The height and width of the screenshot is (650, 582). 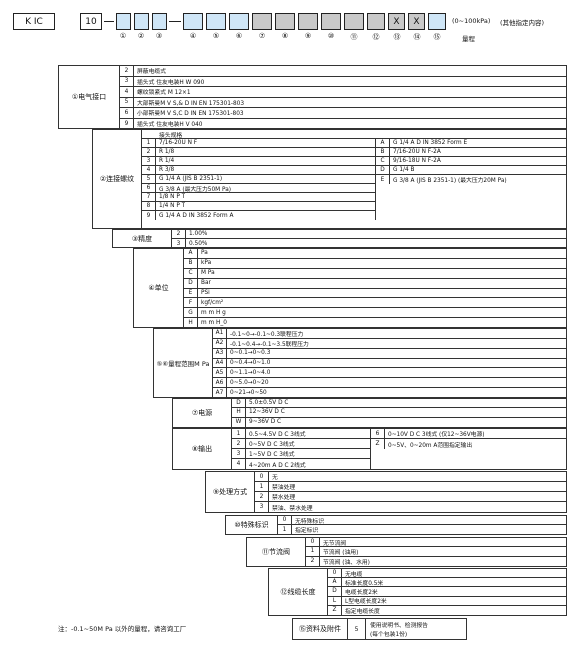 I want to click on pos-num: ⑧, so click(x=285, y=36).